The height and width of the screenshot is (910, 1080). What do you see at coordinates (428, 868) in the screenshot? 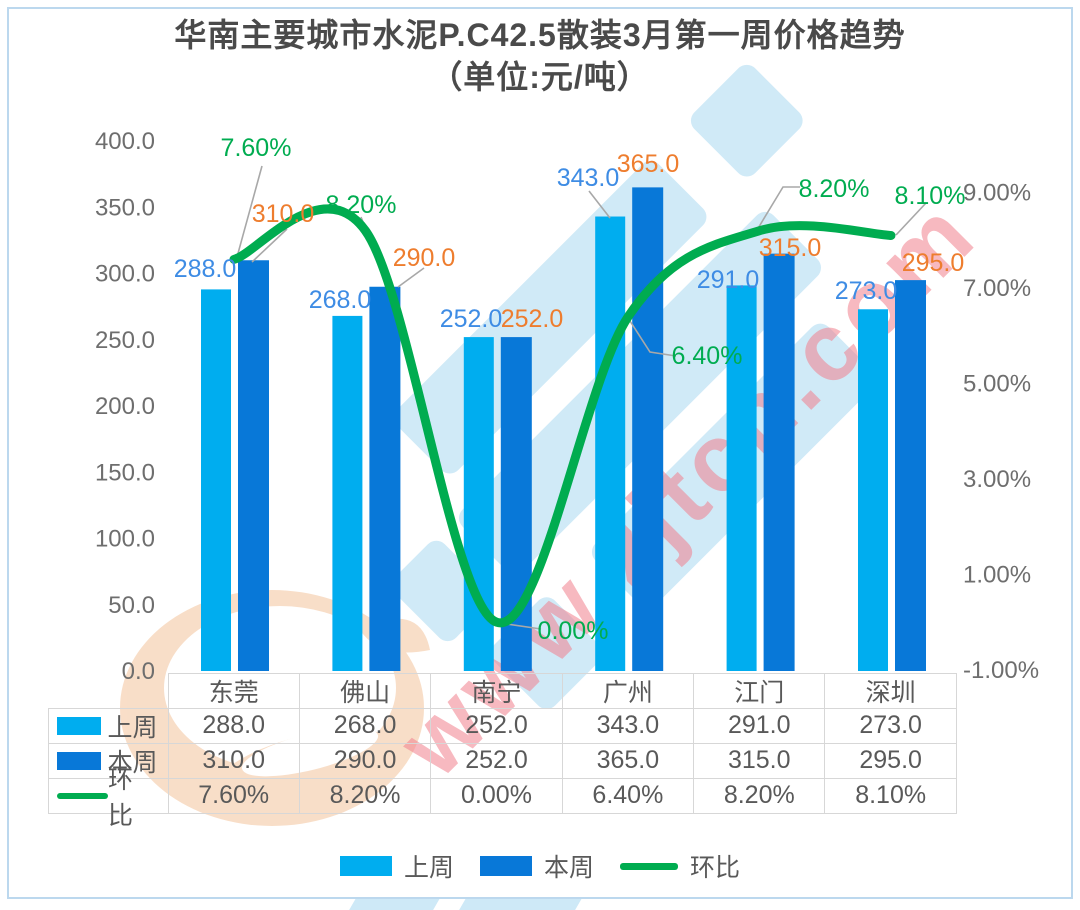
I see `legend-label: 上周` at bounding box center [428, 868].